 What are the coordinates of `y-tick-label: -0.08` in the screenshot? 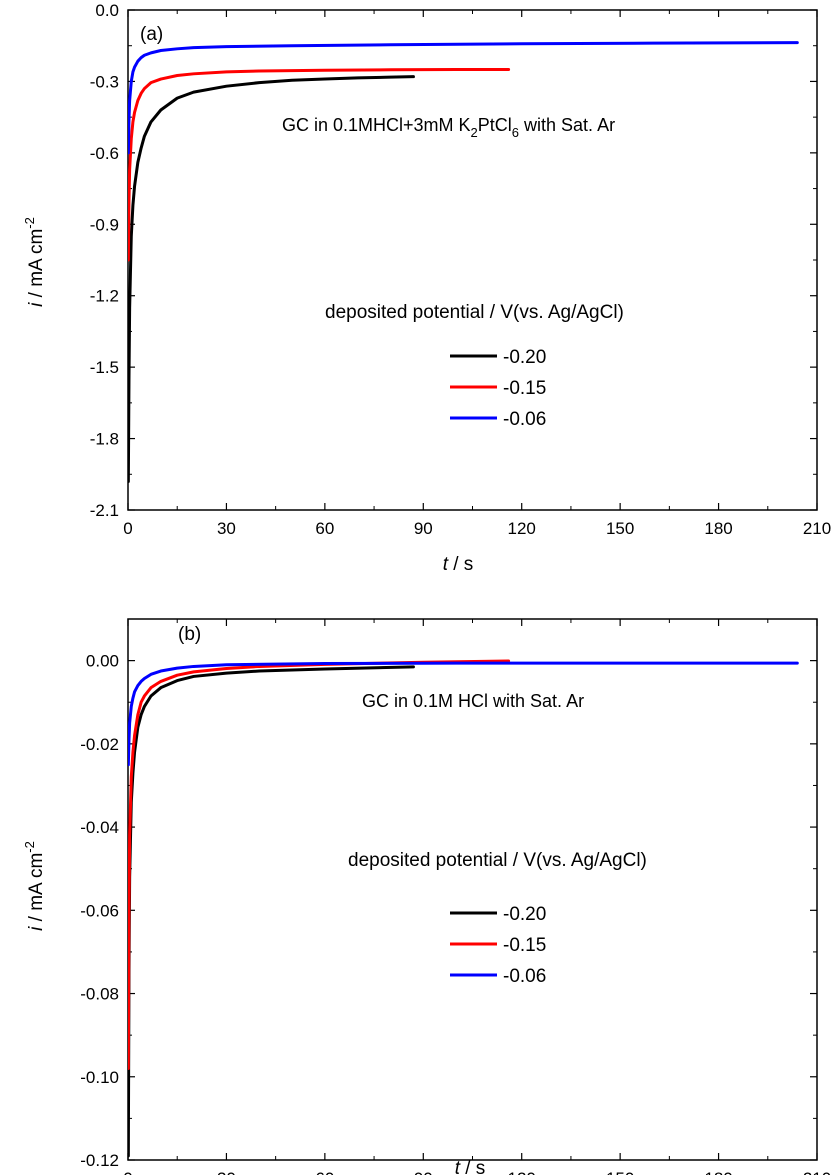 It's located at (99, 994).